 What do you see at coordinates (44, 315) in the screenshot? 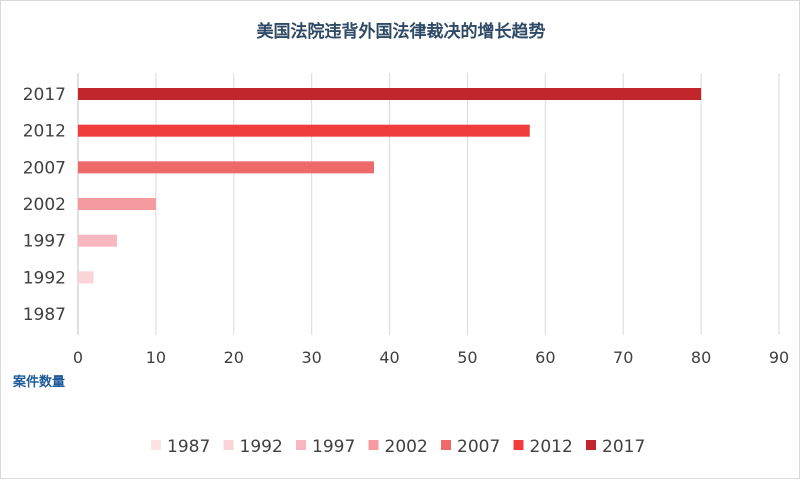
I see `y-tick-label: 1987` at bounding box center [44, 315].